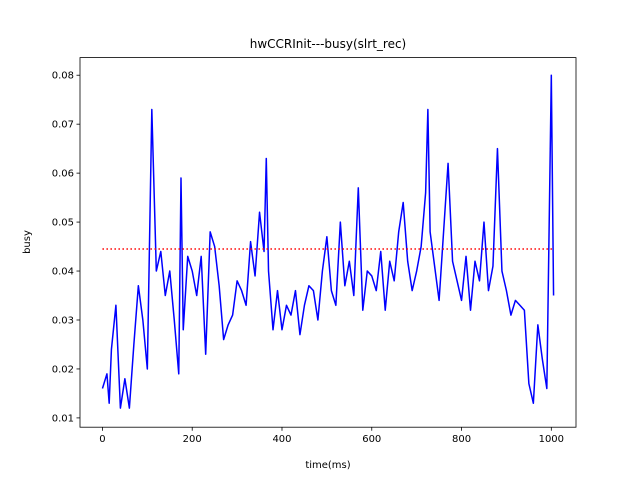 The image size is (640, 480). What do you see at coordinates (192, 439) in the screenshot?
I see `x-tick-label: 200` at bounding box center [192, 439].